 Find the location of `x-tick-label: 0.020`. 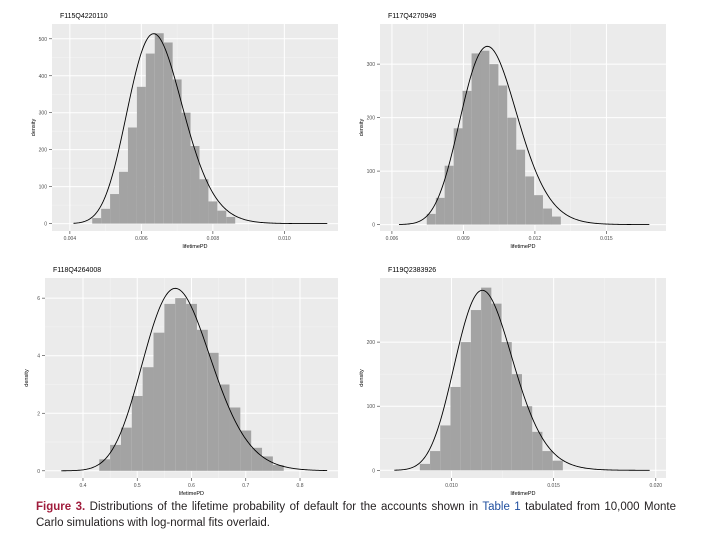

x-tick-label: 0.020 is located at coordinates (656, 486).